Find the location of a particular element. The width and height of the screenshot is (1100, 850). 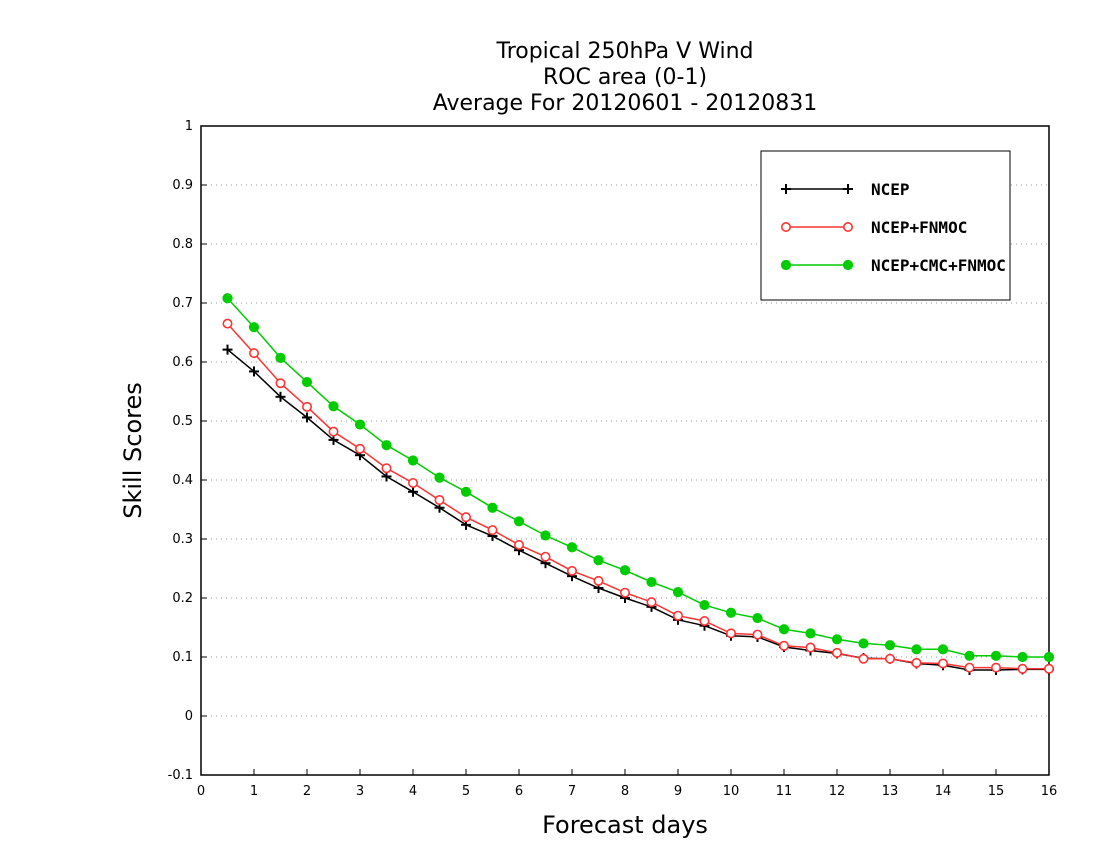

y-tick-label: 0.7 is located at coordinates (182, 303).